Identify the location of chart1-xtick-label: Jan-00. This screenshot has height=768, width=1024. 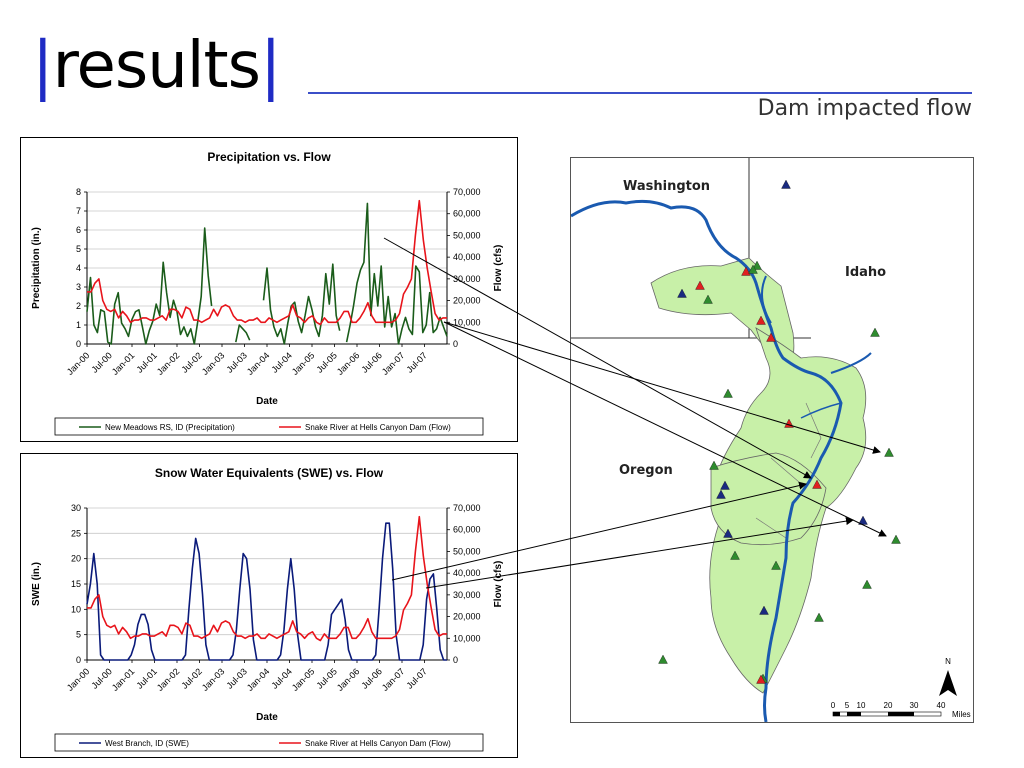
(78, 679).